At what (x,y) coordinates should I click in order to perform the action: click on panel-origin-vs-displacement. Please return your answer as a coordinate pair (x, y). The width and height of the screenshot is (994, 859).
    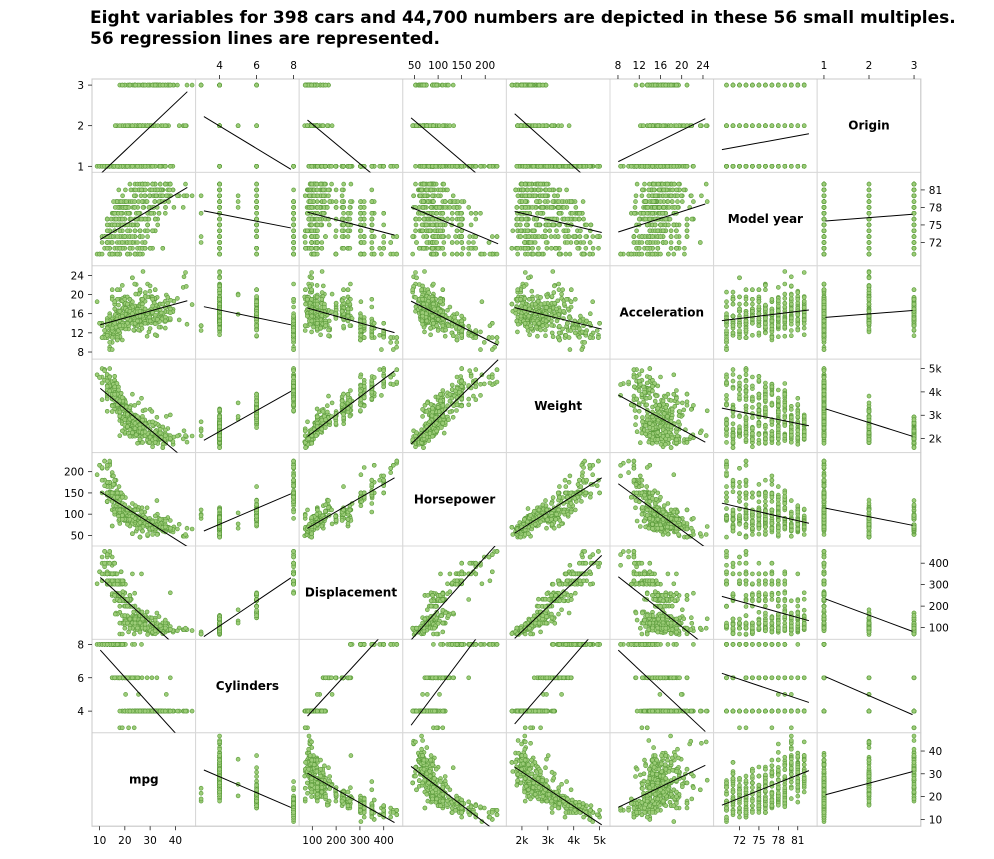
    Looking at the image, I should click on (351, 127).